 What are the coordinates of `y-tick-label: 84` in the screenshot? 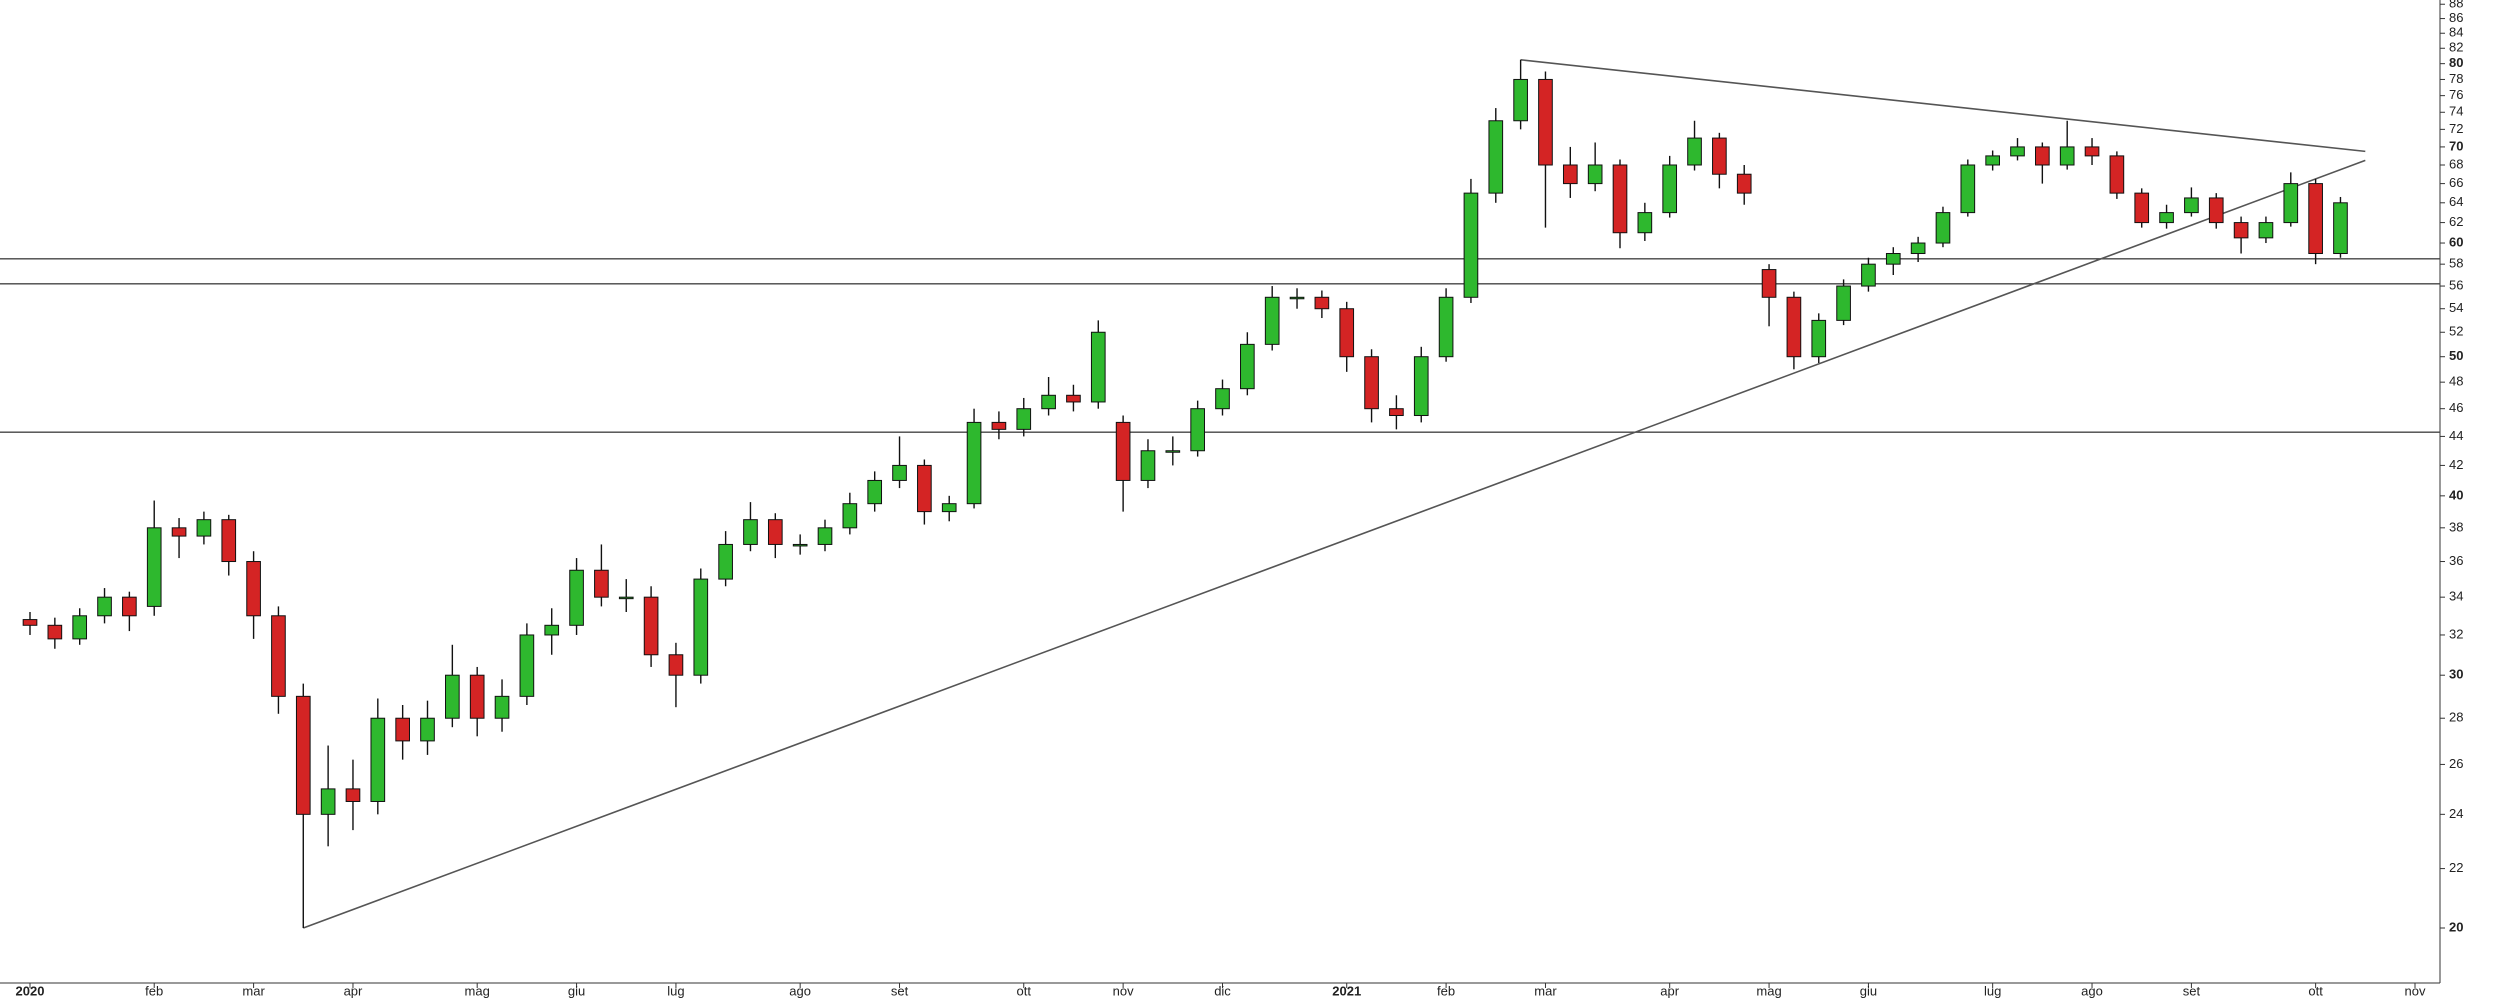 It's located at (2456, 32).